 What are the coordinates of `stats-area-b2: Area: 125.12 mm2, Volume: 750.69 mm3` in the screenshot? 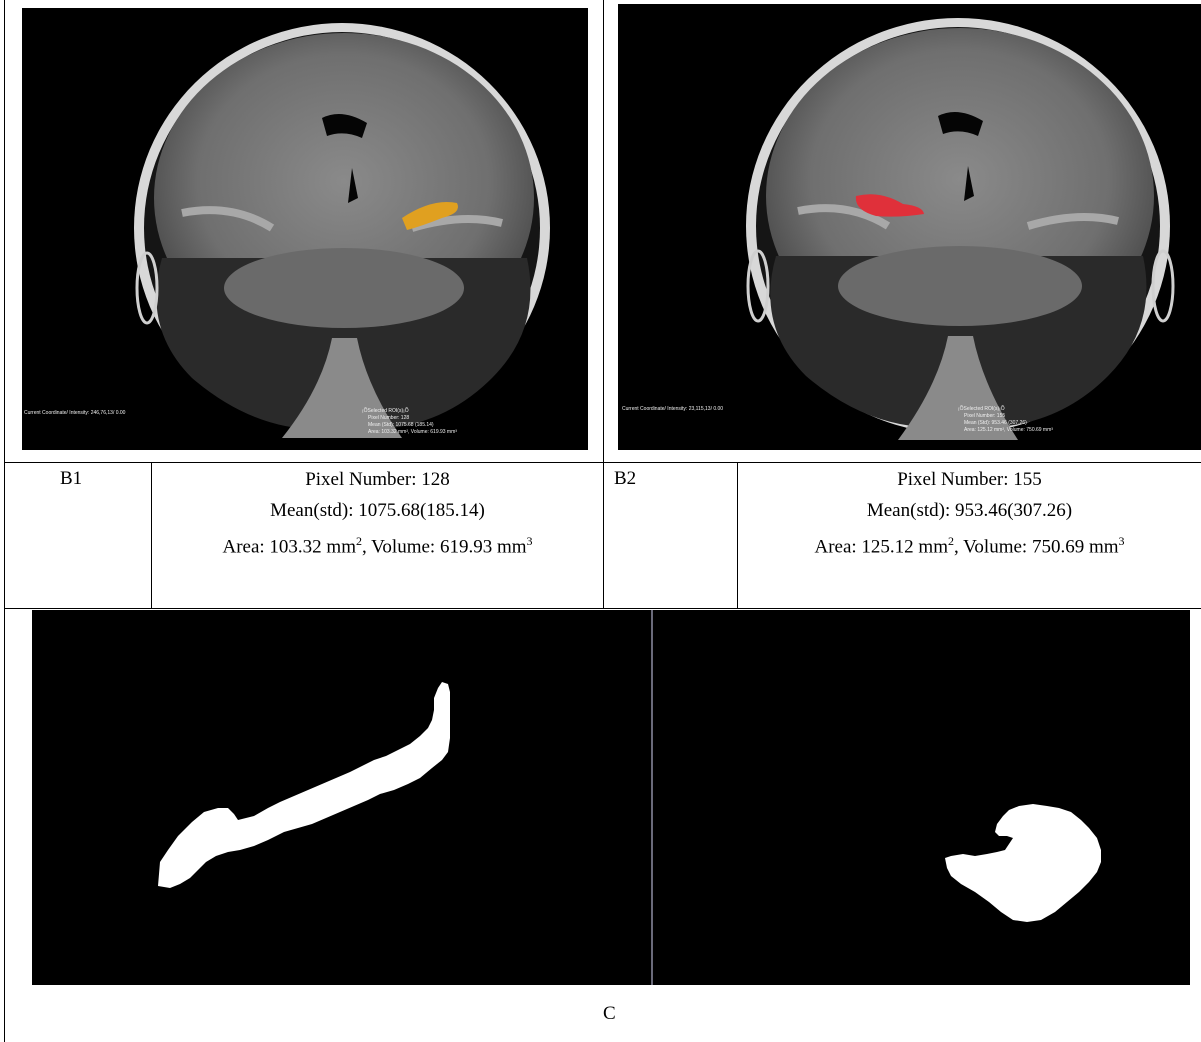 It's located at (969, 546).